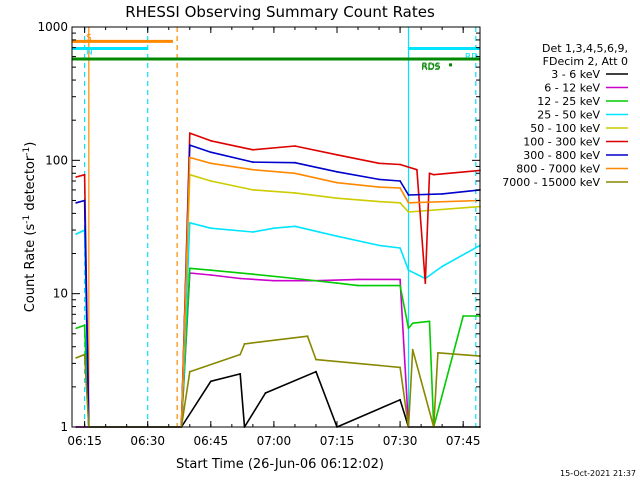 The height and width of the screenshot is (484, 640). I want to click on x-axis-label: Start Time (26-Jun-06 06:12:02), so click(280, 464).